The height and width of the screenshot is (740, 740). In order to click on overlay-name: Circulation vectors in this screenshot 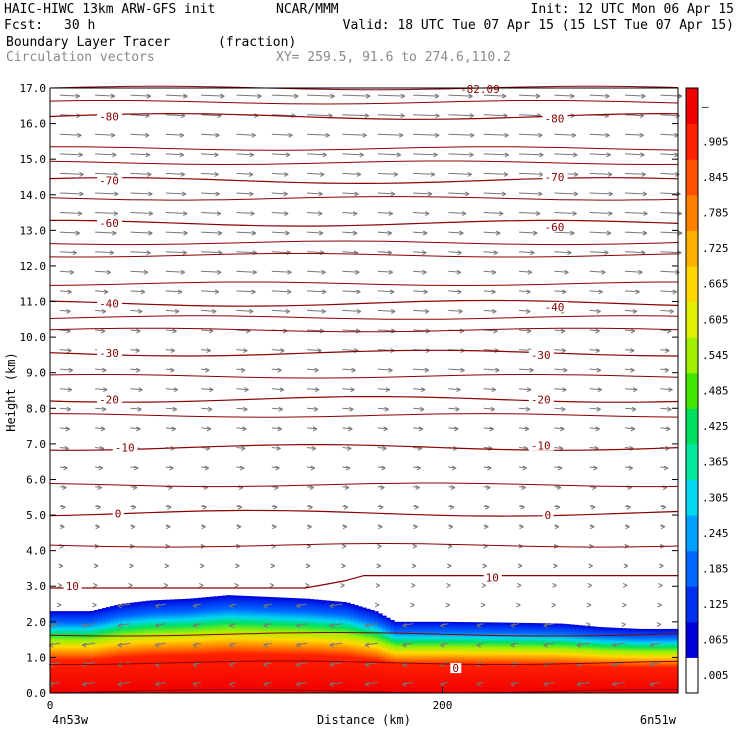, I will do `click(80, 57)`.